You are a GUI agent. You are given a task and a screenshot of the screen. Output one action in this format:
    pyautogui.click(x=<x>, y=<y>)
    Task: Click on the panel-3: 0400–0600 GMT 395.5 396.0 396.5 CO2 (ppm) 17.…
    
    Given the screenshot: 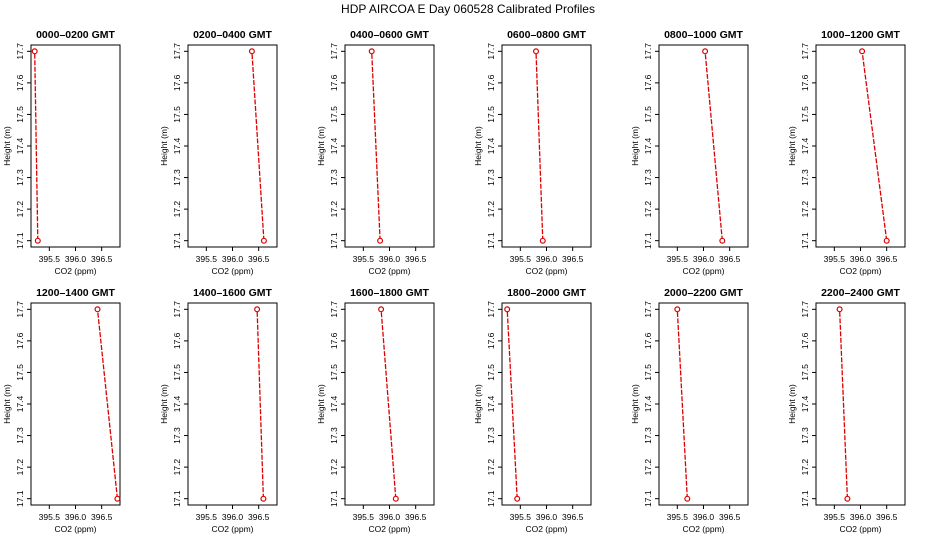 What is the action you would take?
    pyautogui.click(x=375, y=152)
    